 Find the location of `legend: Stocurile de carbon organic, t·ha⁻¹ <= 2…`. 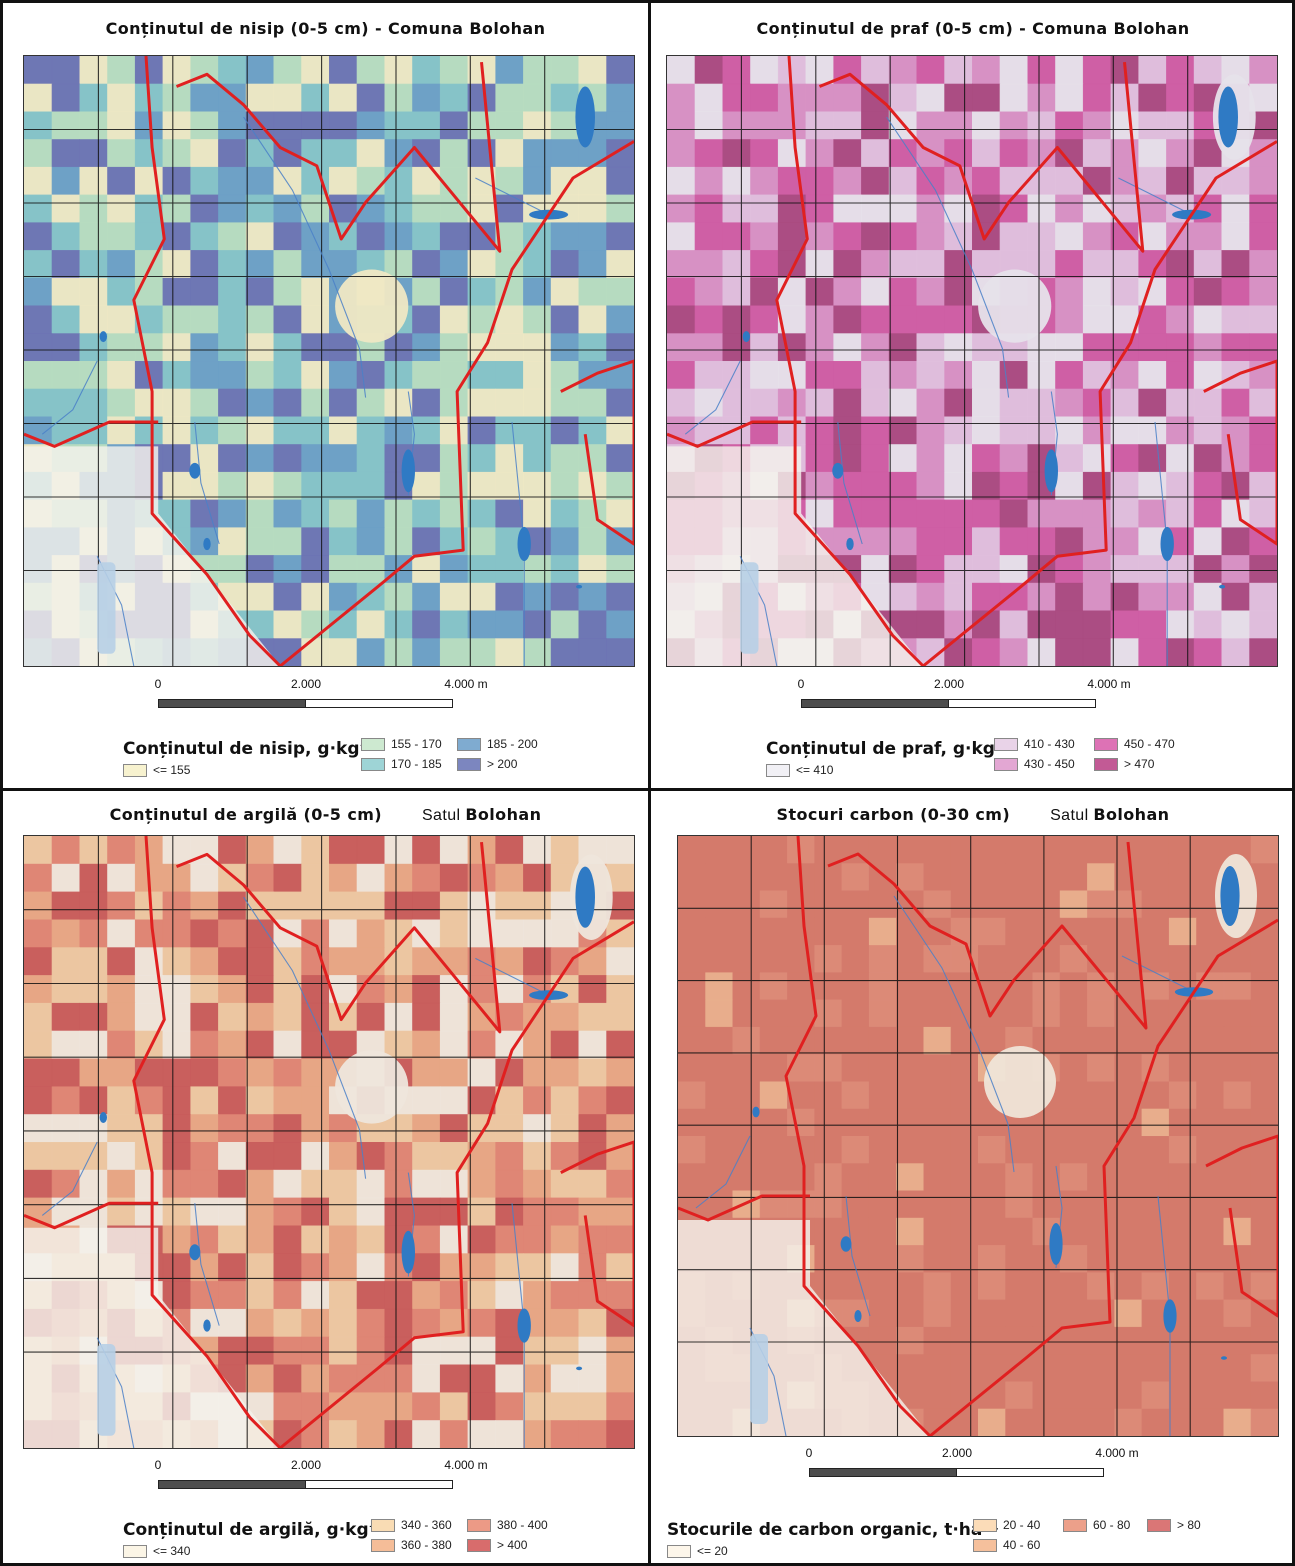

legend: Stocurile de carbon organic, t·ha⁻¹ <= 2… is located at coordinates (977, 1541).